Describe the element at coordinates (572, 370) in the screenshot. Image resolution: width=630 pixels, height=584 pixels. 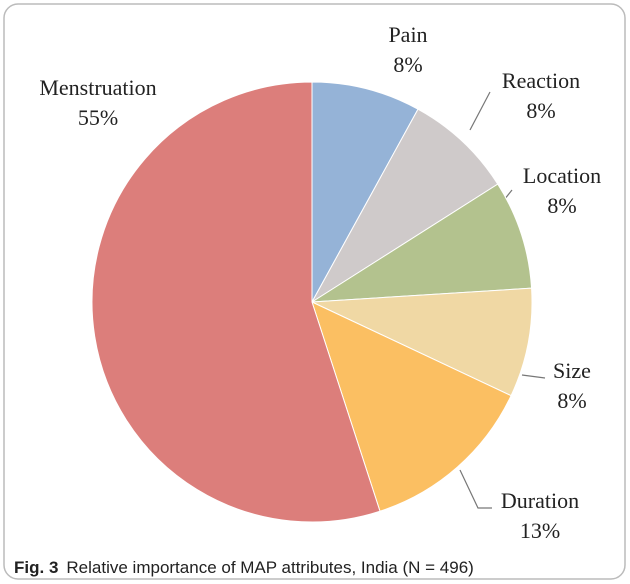
I see `slice-label: Size` at that location.